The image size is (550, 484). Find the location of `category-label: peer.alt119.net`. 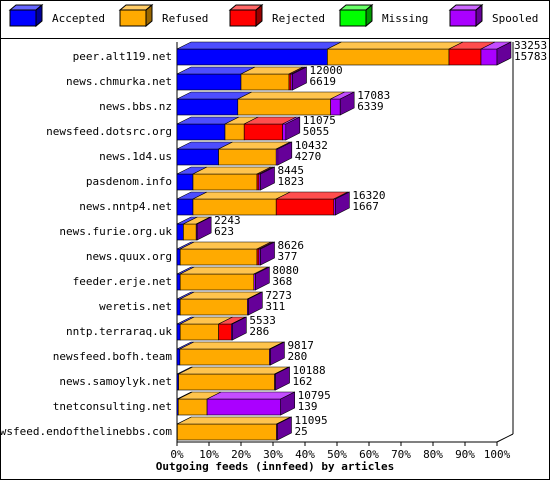

category-label: peer.alt119.net is located at coordinates (122, 56).